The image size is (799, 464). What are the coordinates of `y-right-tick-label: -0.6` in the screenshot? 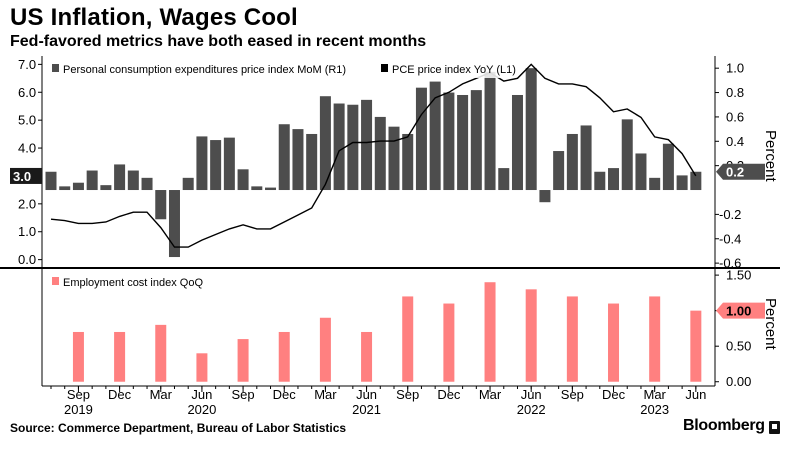 It's located at (730, 263).